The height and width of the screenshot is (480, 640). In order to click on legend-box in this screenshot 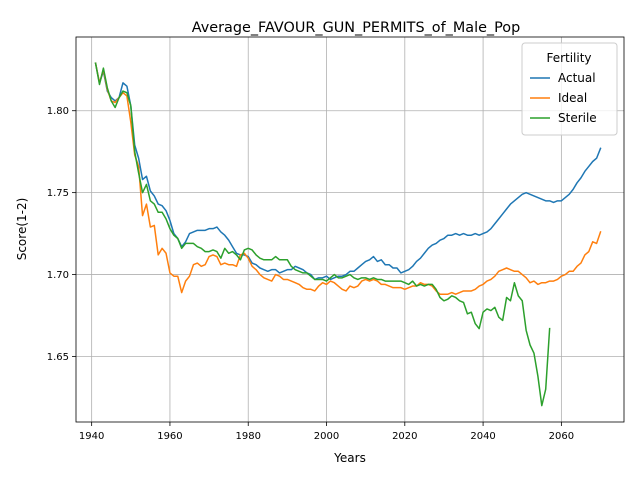, I will do `click(569, 89)`.